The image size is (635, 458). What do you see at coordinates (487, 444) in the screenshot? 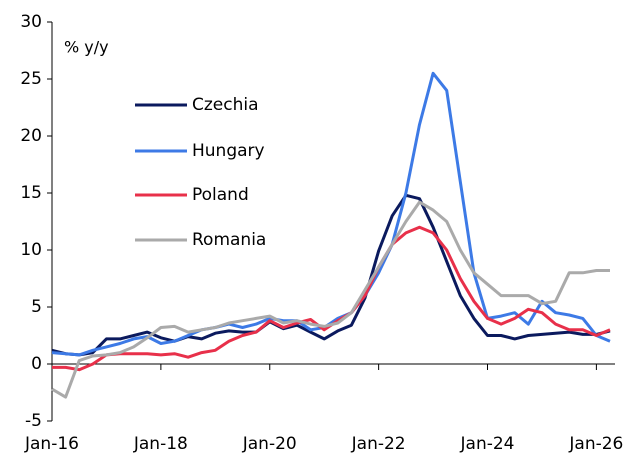
I see `x-tick-label: Jan-24` at bounding box center [487, 444].